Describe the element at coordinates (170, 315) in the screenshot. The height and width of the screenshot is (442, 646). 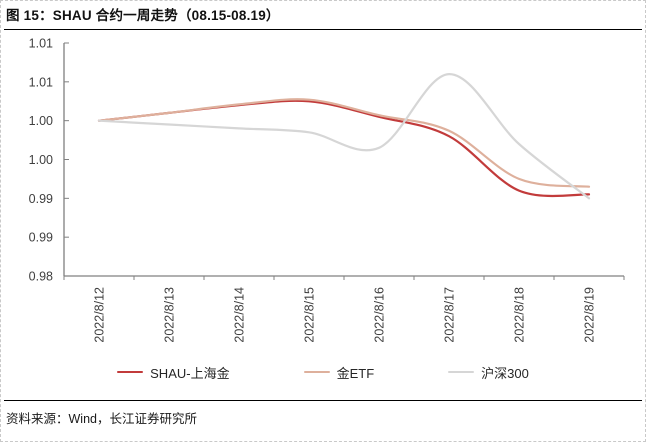
I see `x-tick-label: 2022/8/13` at that location.